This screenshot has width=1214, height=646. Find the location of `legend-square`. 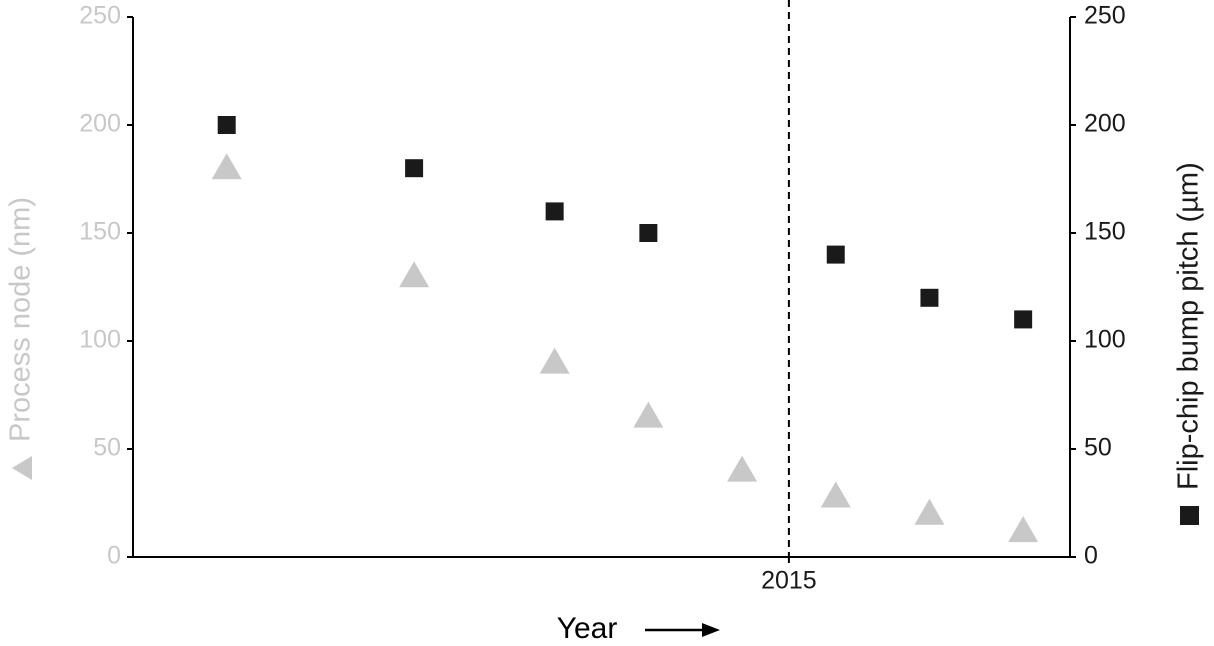

legend-square is located at coordinates (1189, 515).